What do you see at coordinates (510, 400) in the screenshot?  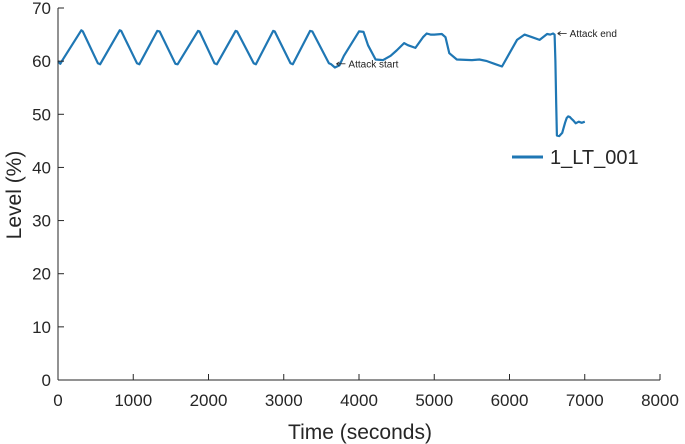 I see `x-tick-label: 6000` at bounding box center [510, 400].